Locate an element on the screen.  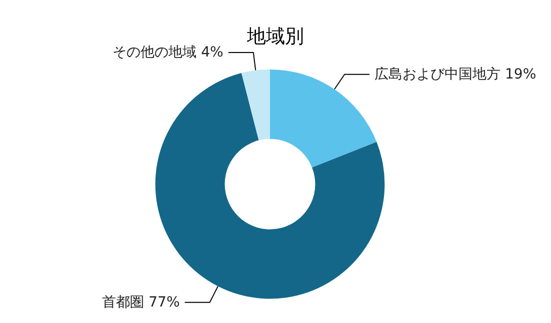
slice-label: その他の地域 4% is located at coordinates (168, 52).